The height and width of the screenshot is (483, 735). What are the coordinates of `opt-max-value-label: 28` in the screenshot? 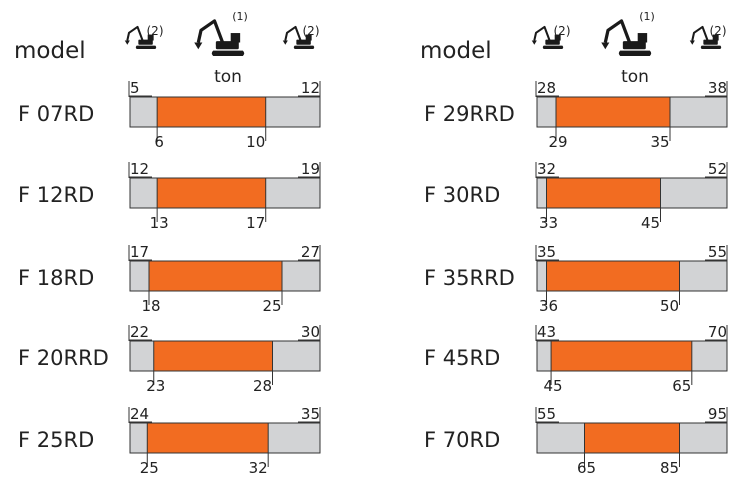 It's located at (262, 386).